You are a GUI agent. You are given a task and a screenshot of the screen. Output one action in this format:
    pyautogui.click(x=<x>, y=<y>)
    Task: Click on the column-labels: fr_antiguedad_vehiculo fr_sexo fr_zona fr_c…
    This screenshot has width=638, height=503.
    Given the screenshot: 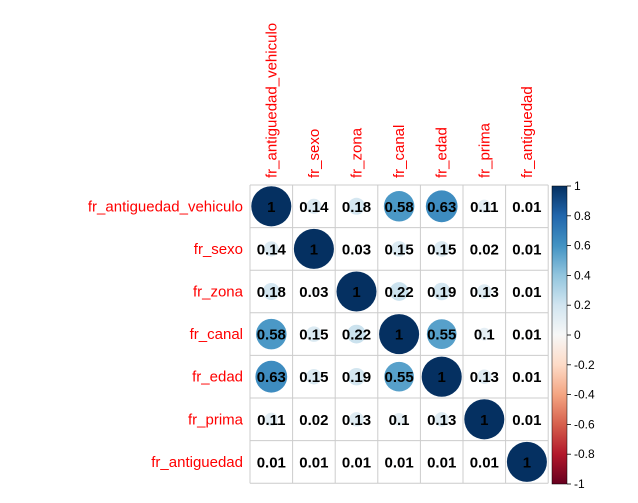 What is the action you would take?
    pyautogui.click(x=399, y=100)
    